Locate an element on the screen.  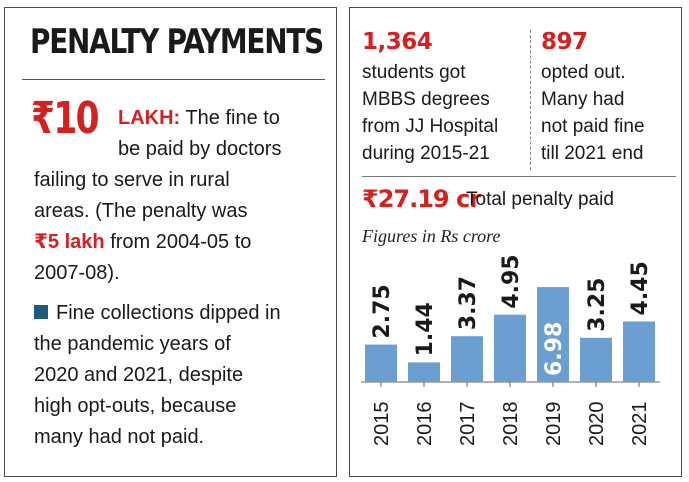
fine-line-1: LAKH: The fine to is located at coordinates (199, 118).